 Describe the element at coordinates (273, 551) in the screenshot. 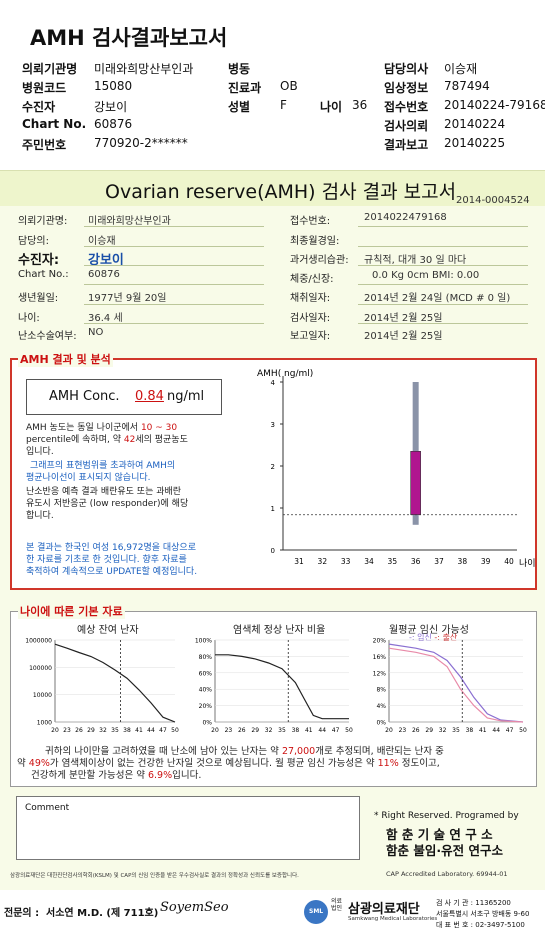

I see `y-tick-label: 0` at that location.